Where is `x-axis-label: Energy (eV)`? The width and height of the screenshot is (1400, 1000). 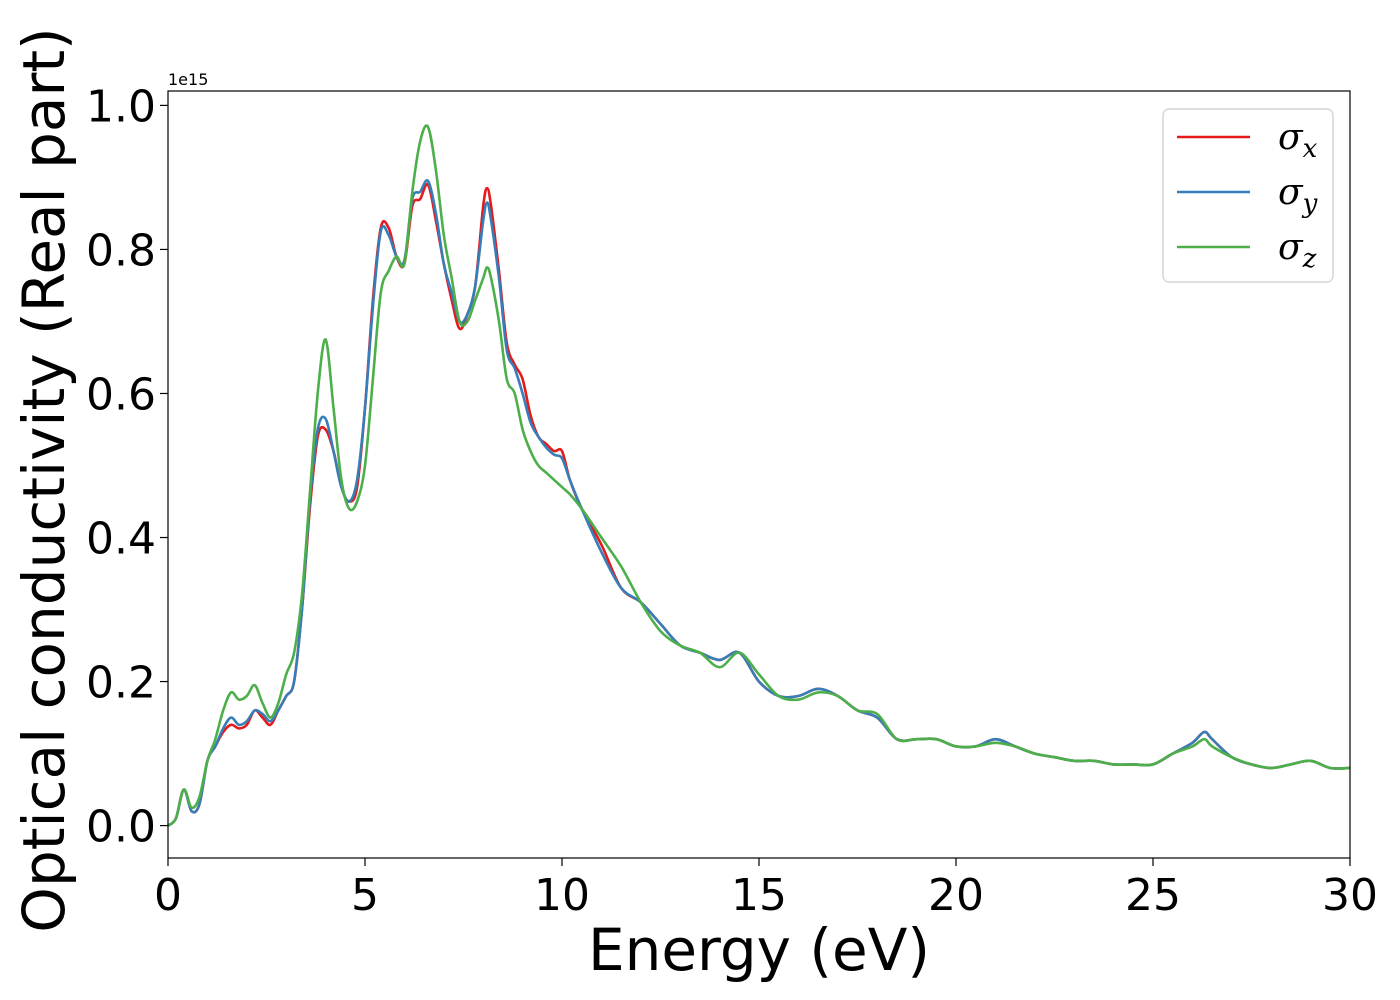
x-axis-label: Energy (eV) is located at coordinates (759, 950).